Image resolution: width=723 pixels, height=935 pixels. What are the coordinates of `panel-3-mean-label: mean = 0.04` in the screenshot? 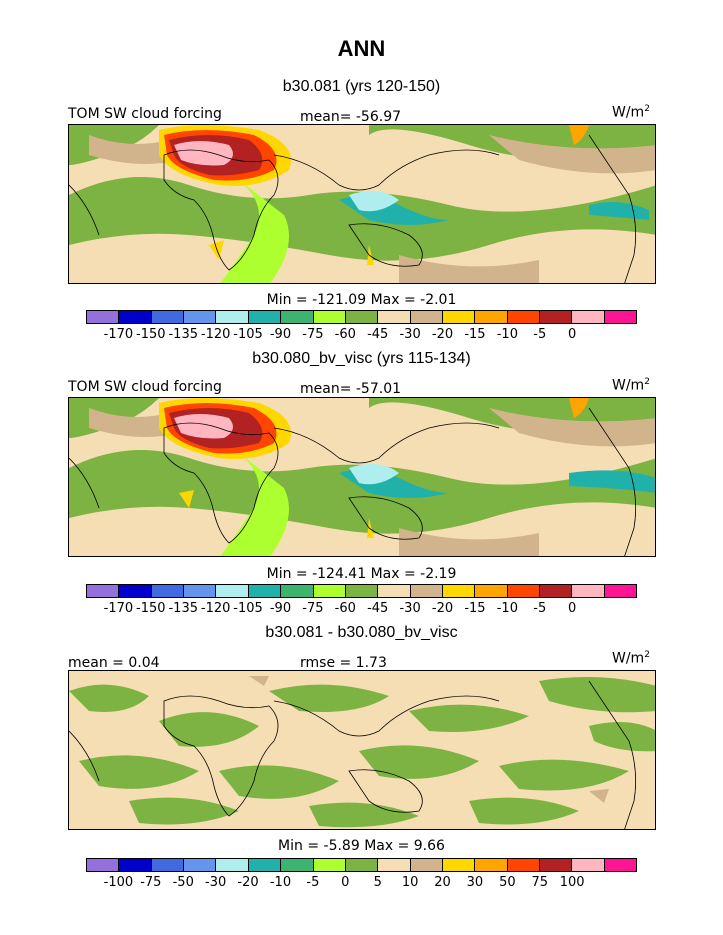 It's located at (114, 663).